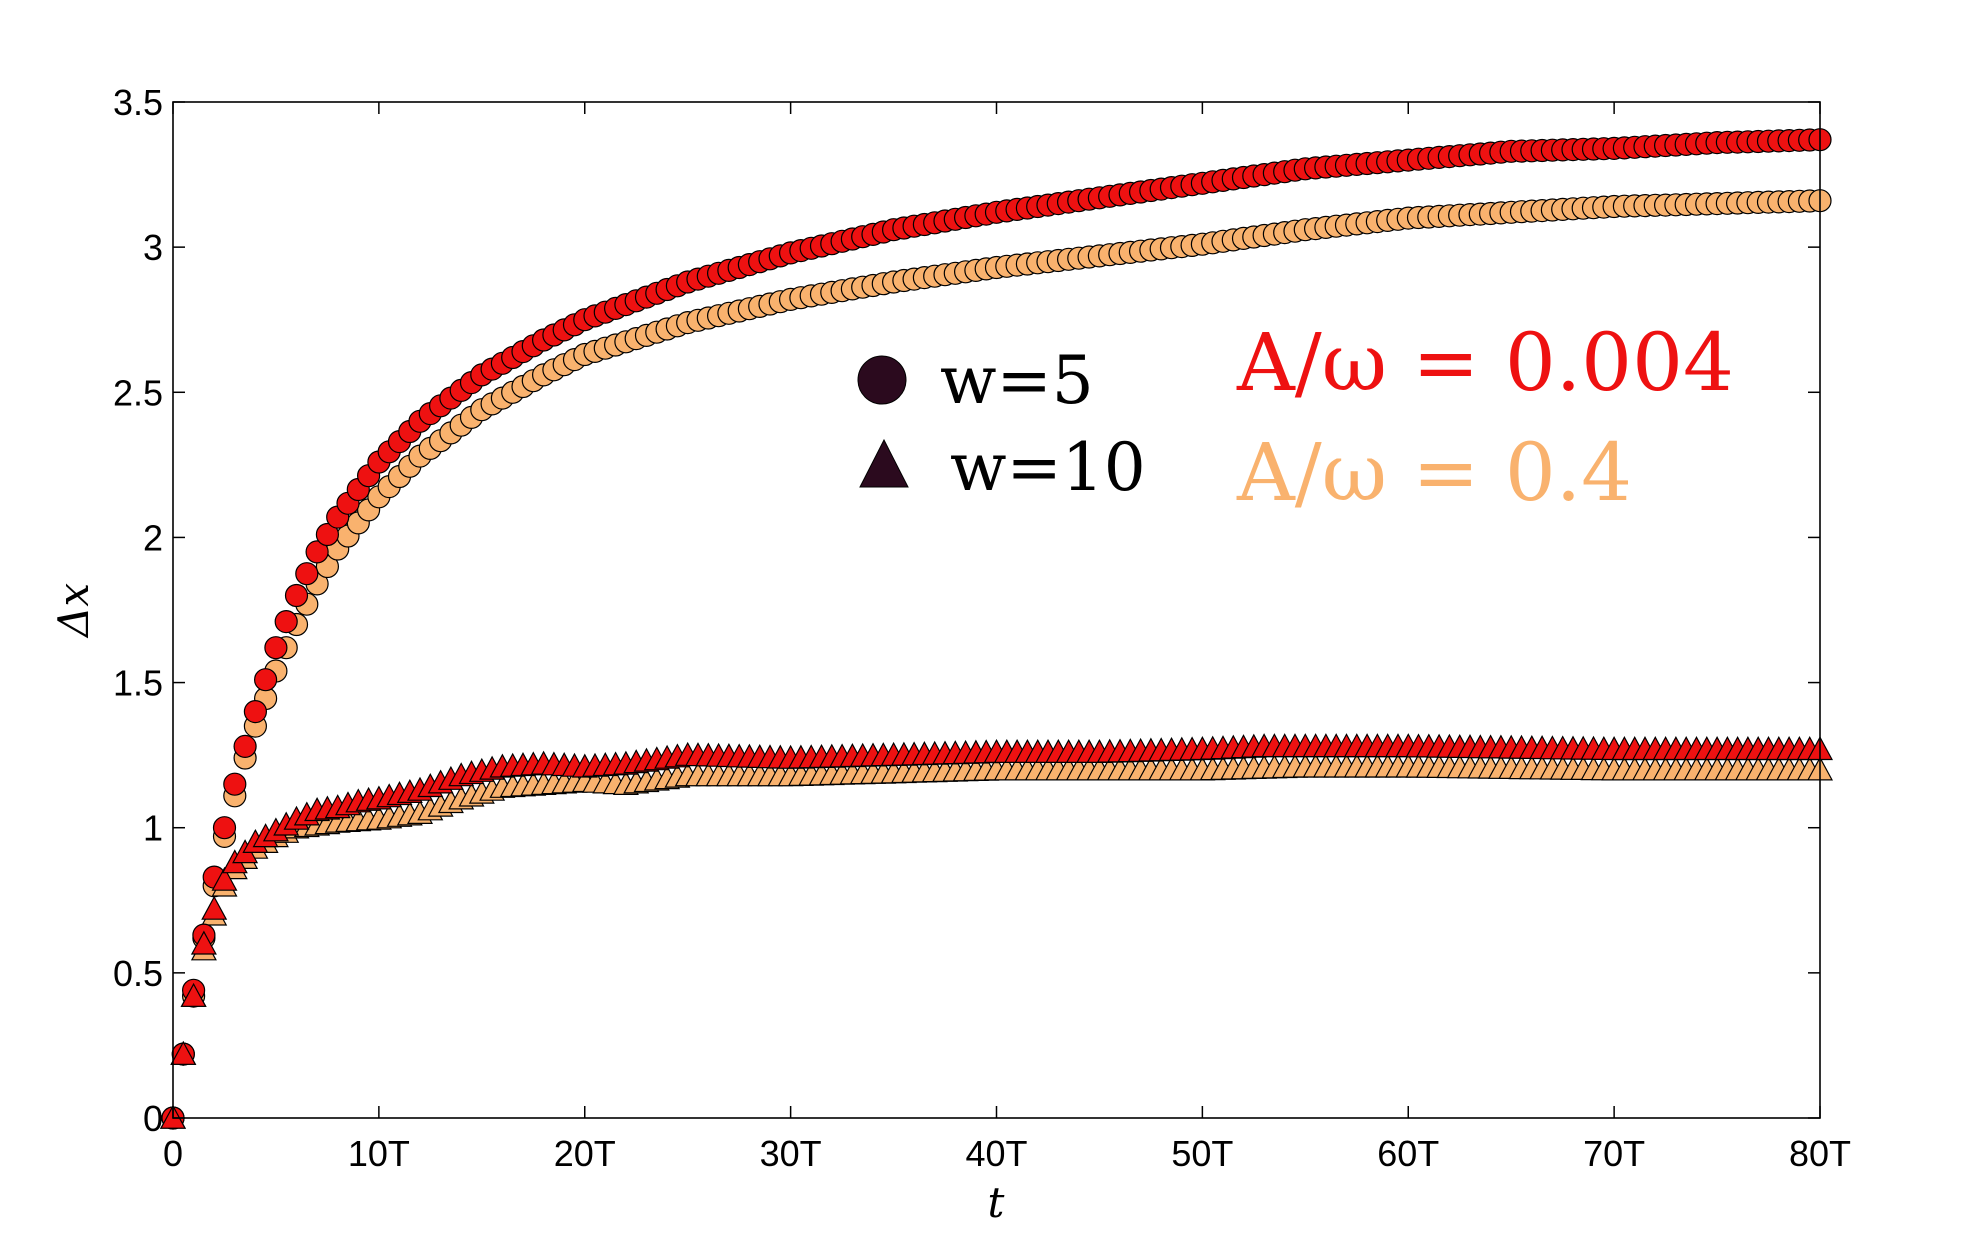 This screenshot has width=1966, height=1247. Describe the element at coordinates (1408, 1153) in the screenshot. I see `x-tick-label-6: 60T` at that location.